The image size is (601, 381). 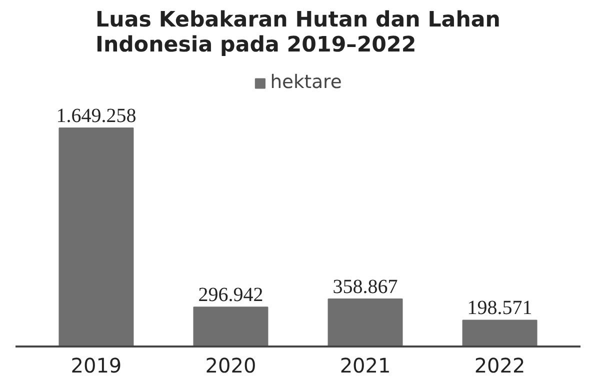 I want to click on legend-label: hektare, so click(x=306, y=82).